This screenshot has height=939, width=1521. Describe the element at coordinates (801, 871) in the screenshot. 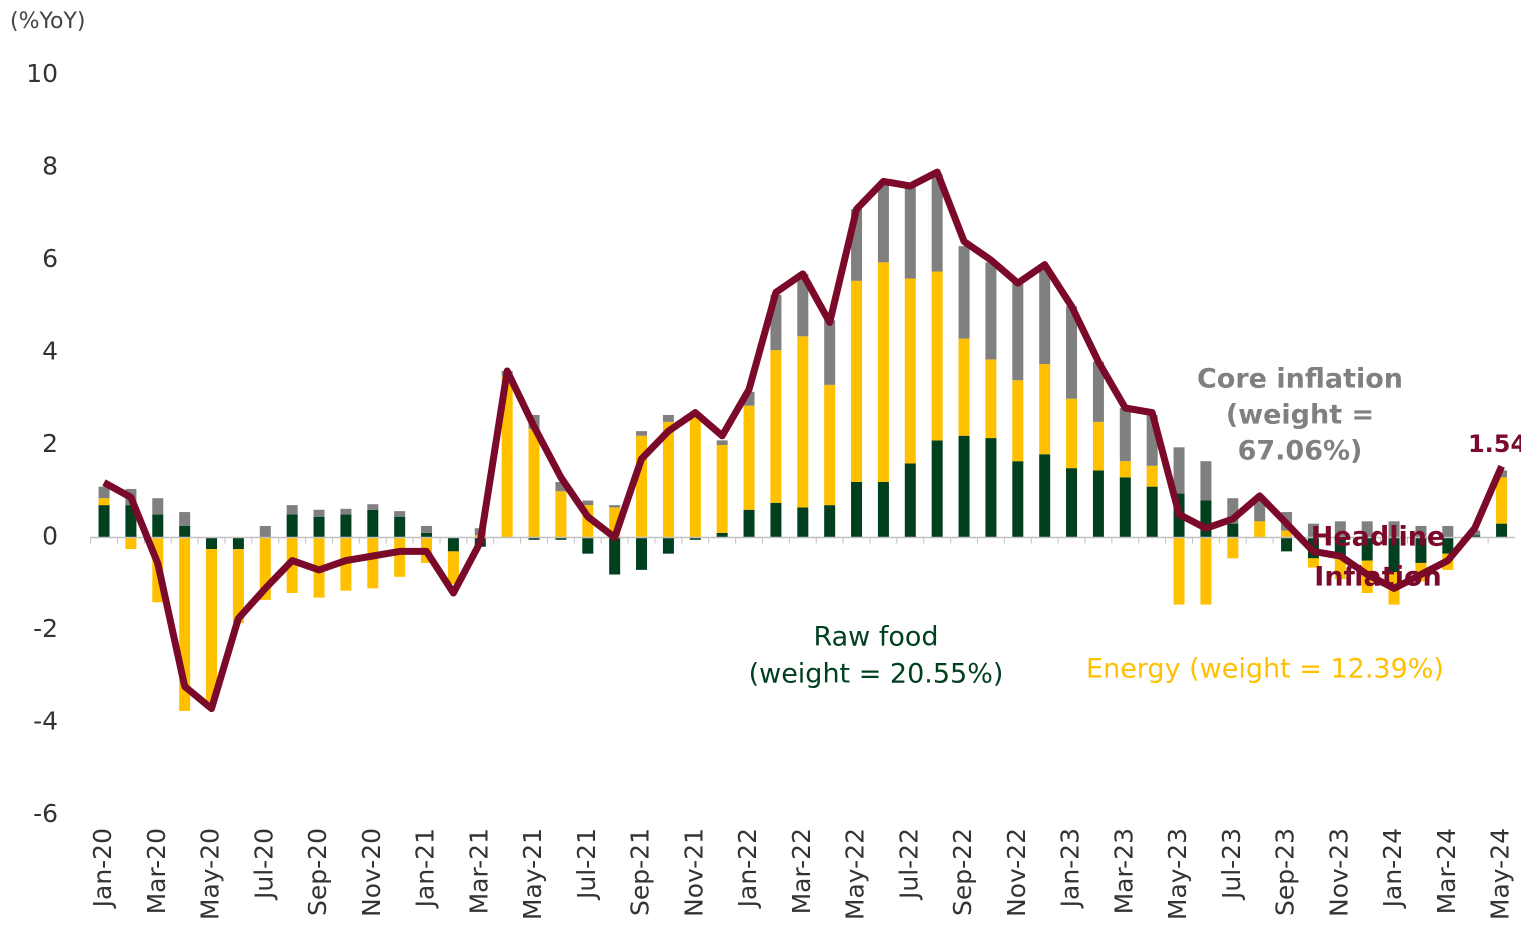

I see `x-tick-label: Mar-22` at that location.